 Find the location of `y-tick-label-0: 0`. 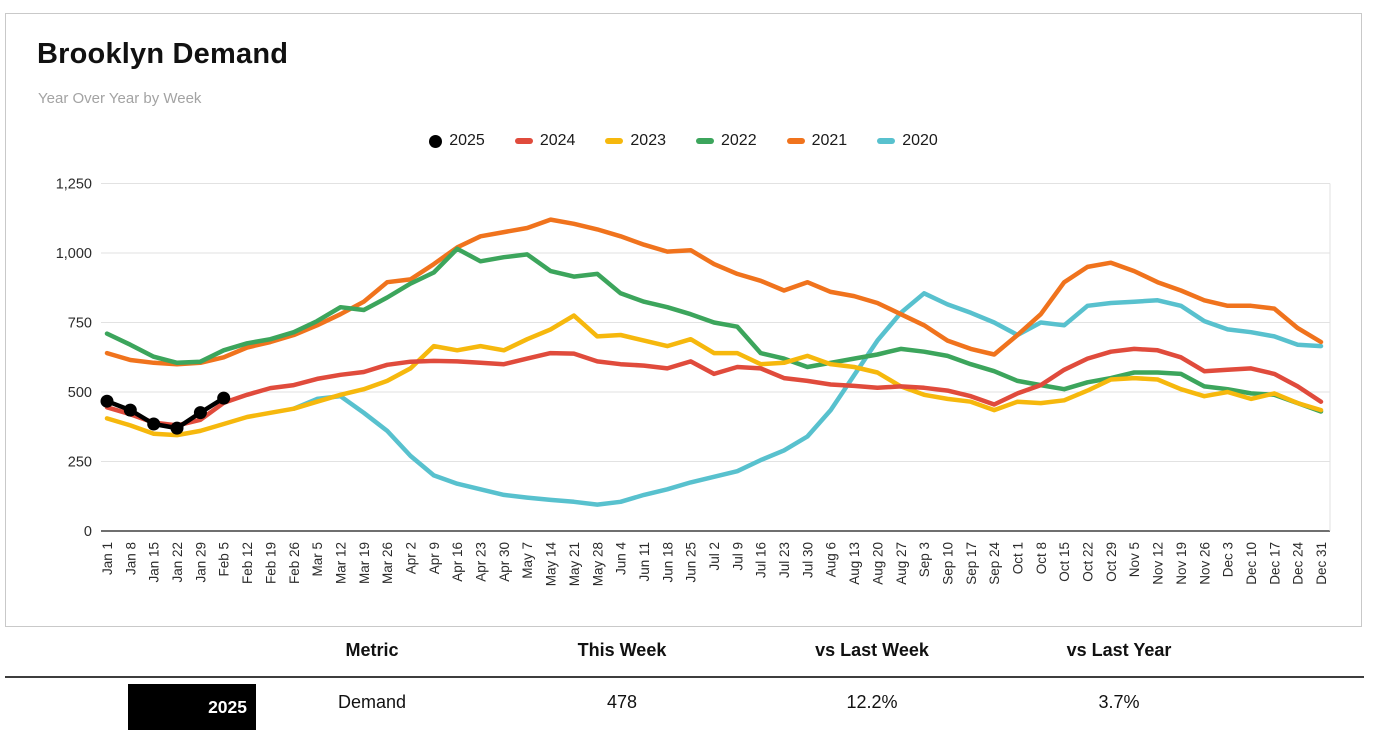

y-tick-label-0: 0 is located at coordinates (88, 532).